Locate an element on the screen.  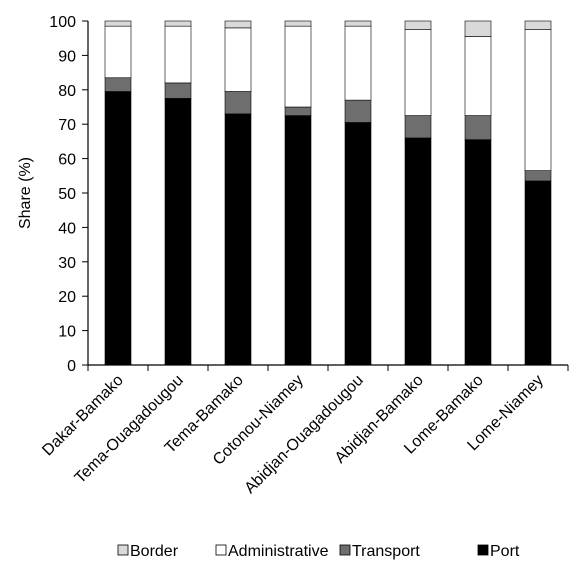
legend: Border Administrative Transport Port is located at coordinates (318, 551).